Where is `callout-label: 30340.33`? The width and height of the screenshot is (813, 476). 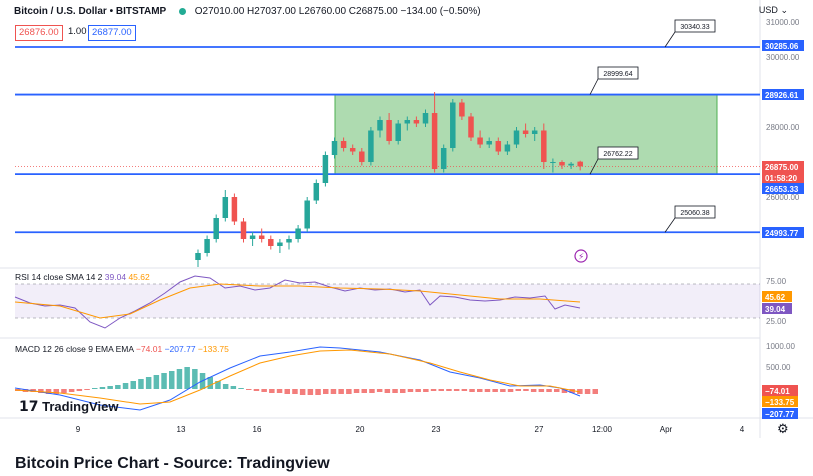 callout-label: 30340.33 is located at coordinates (694, 27).